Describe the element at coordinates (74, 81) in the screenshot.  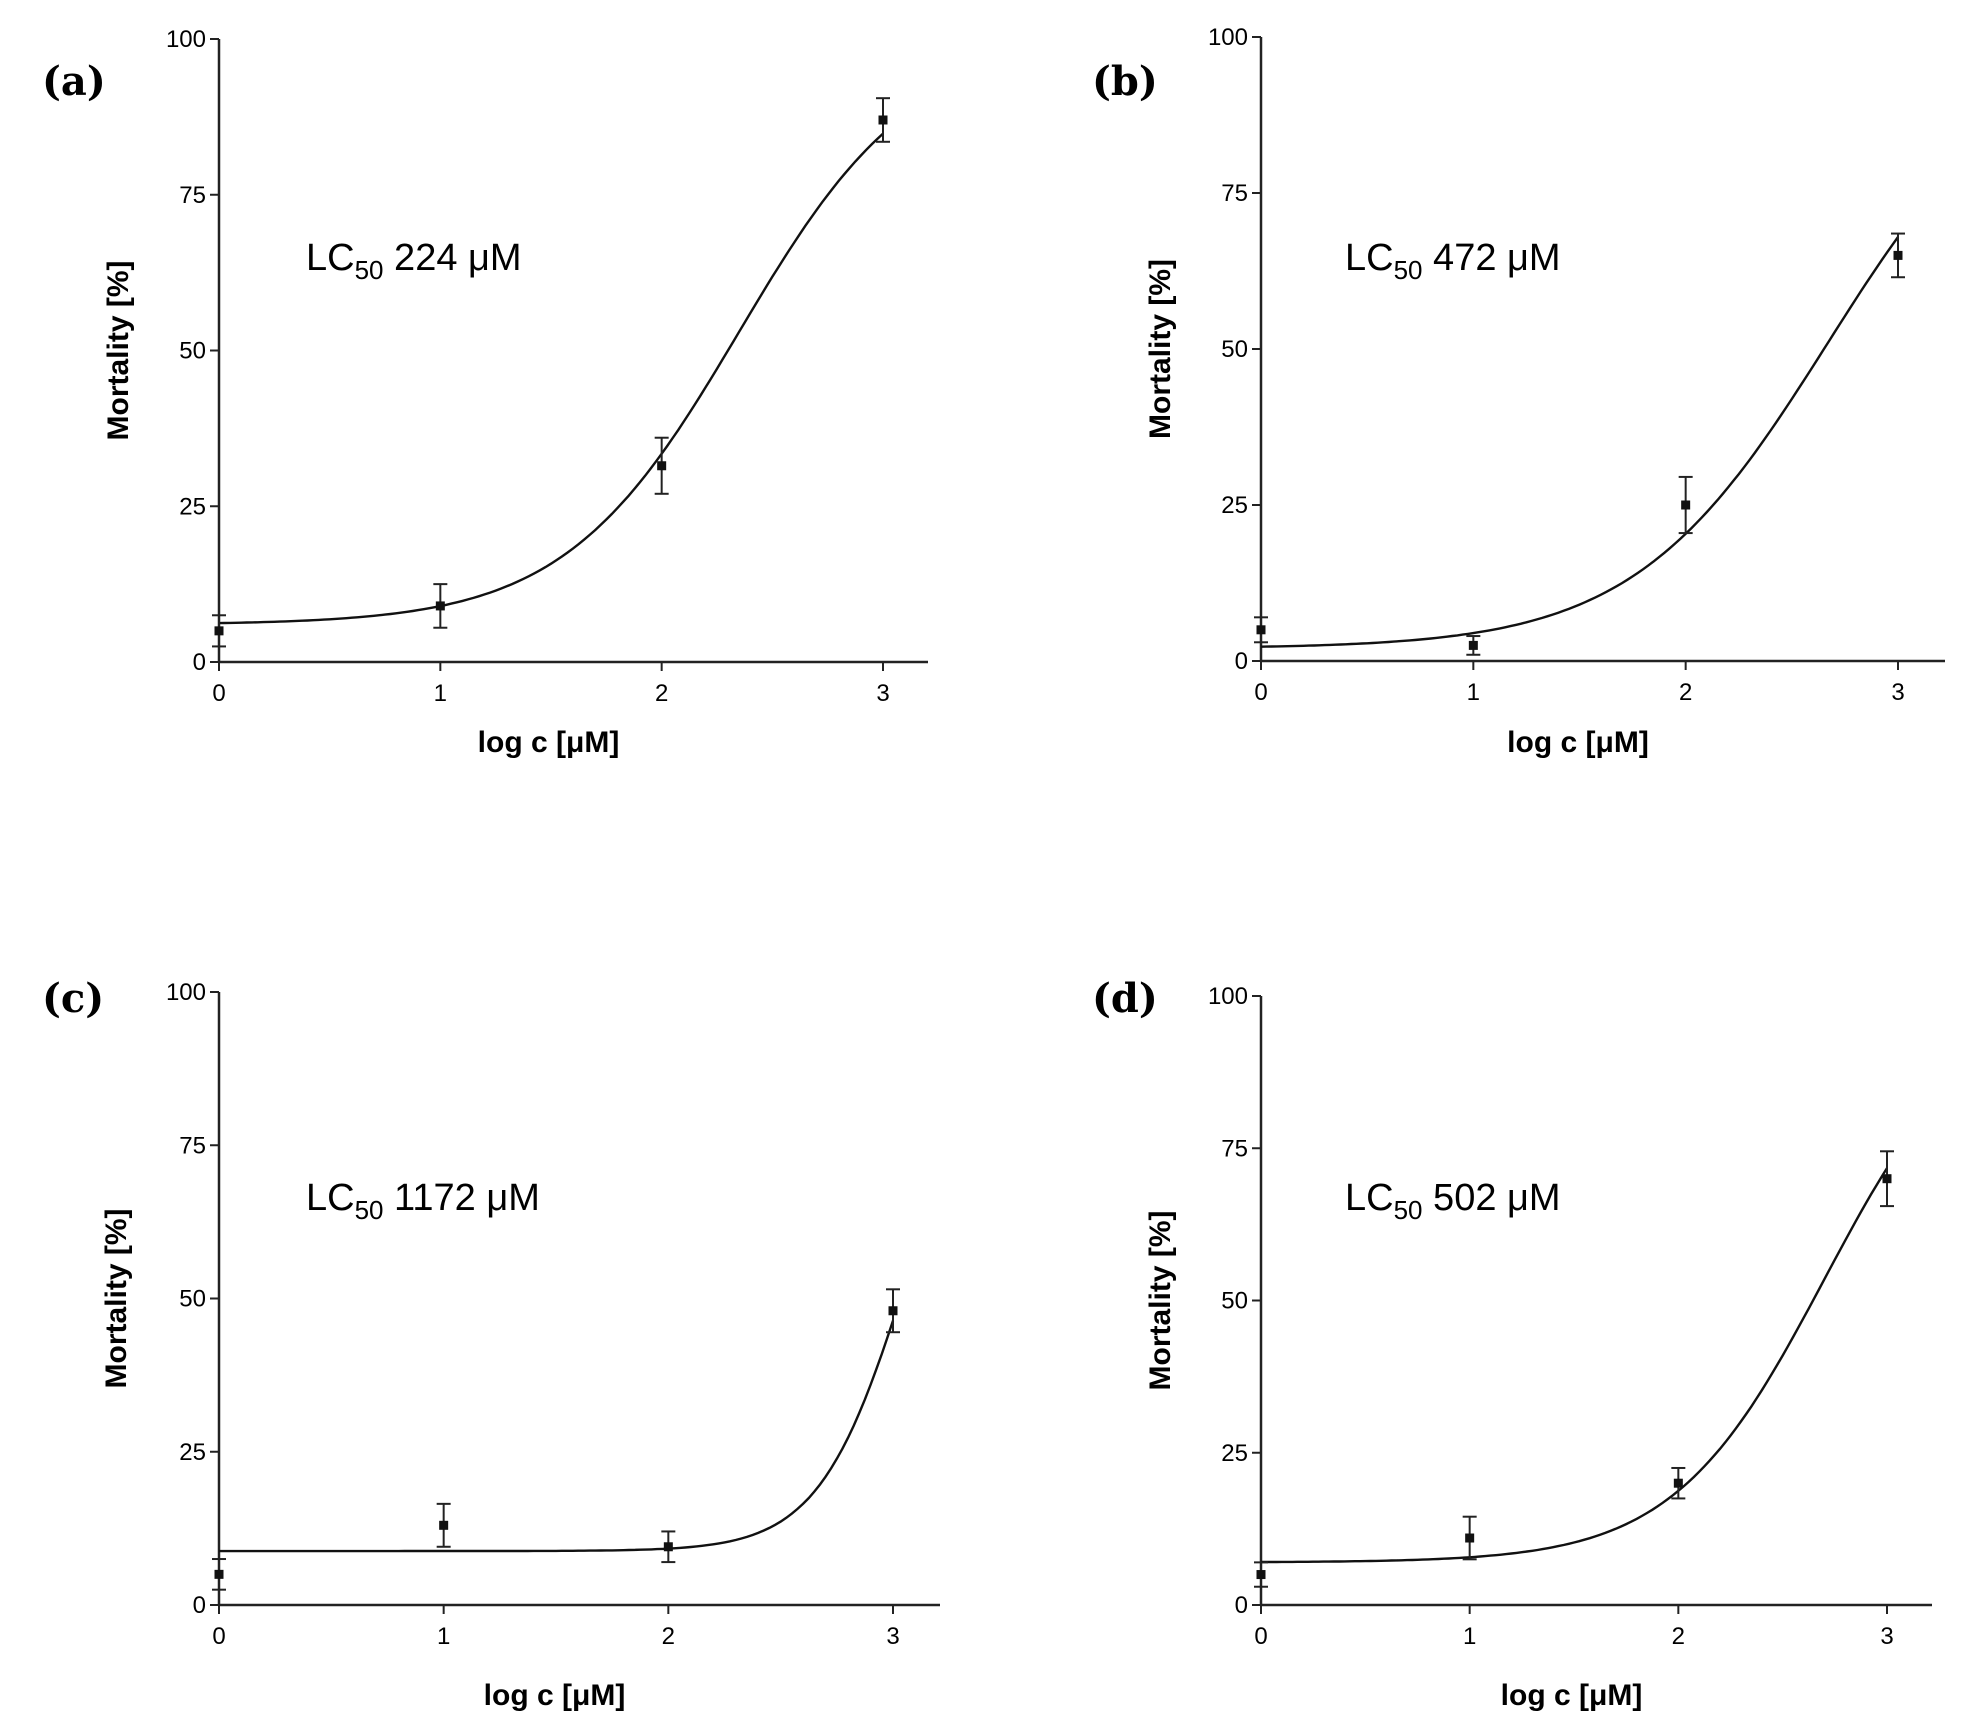
I see `panel-label: (a)` at that location.